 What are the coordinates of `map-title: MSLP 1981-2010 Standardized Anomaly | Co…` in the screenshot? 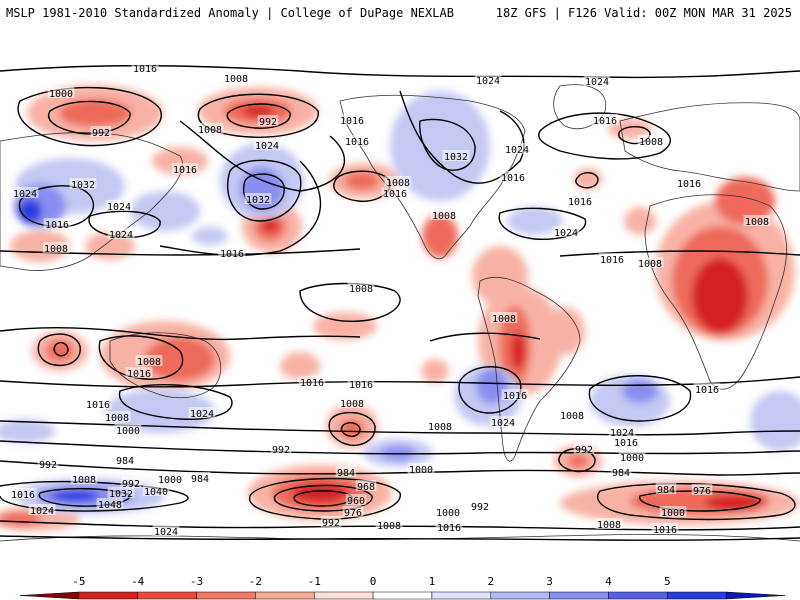 It's located at (230, 13).